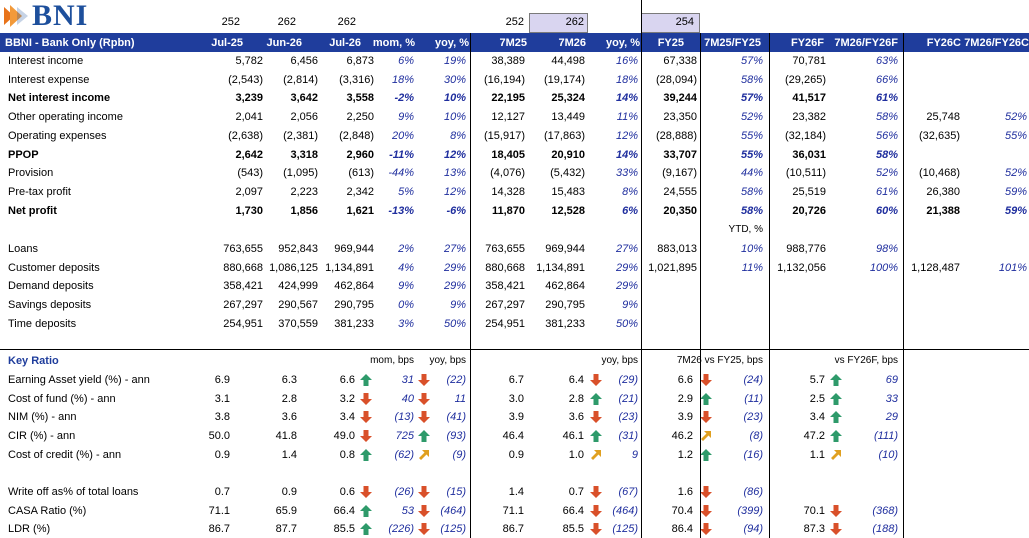 This screenshot has width=1029, height=538. What do you see at coordinates (620, 360) in the screenshot?
I see `ratio-subheader: yoy, bps` at bounding box center [620, 360].